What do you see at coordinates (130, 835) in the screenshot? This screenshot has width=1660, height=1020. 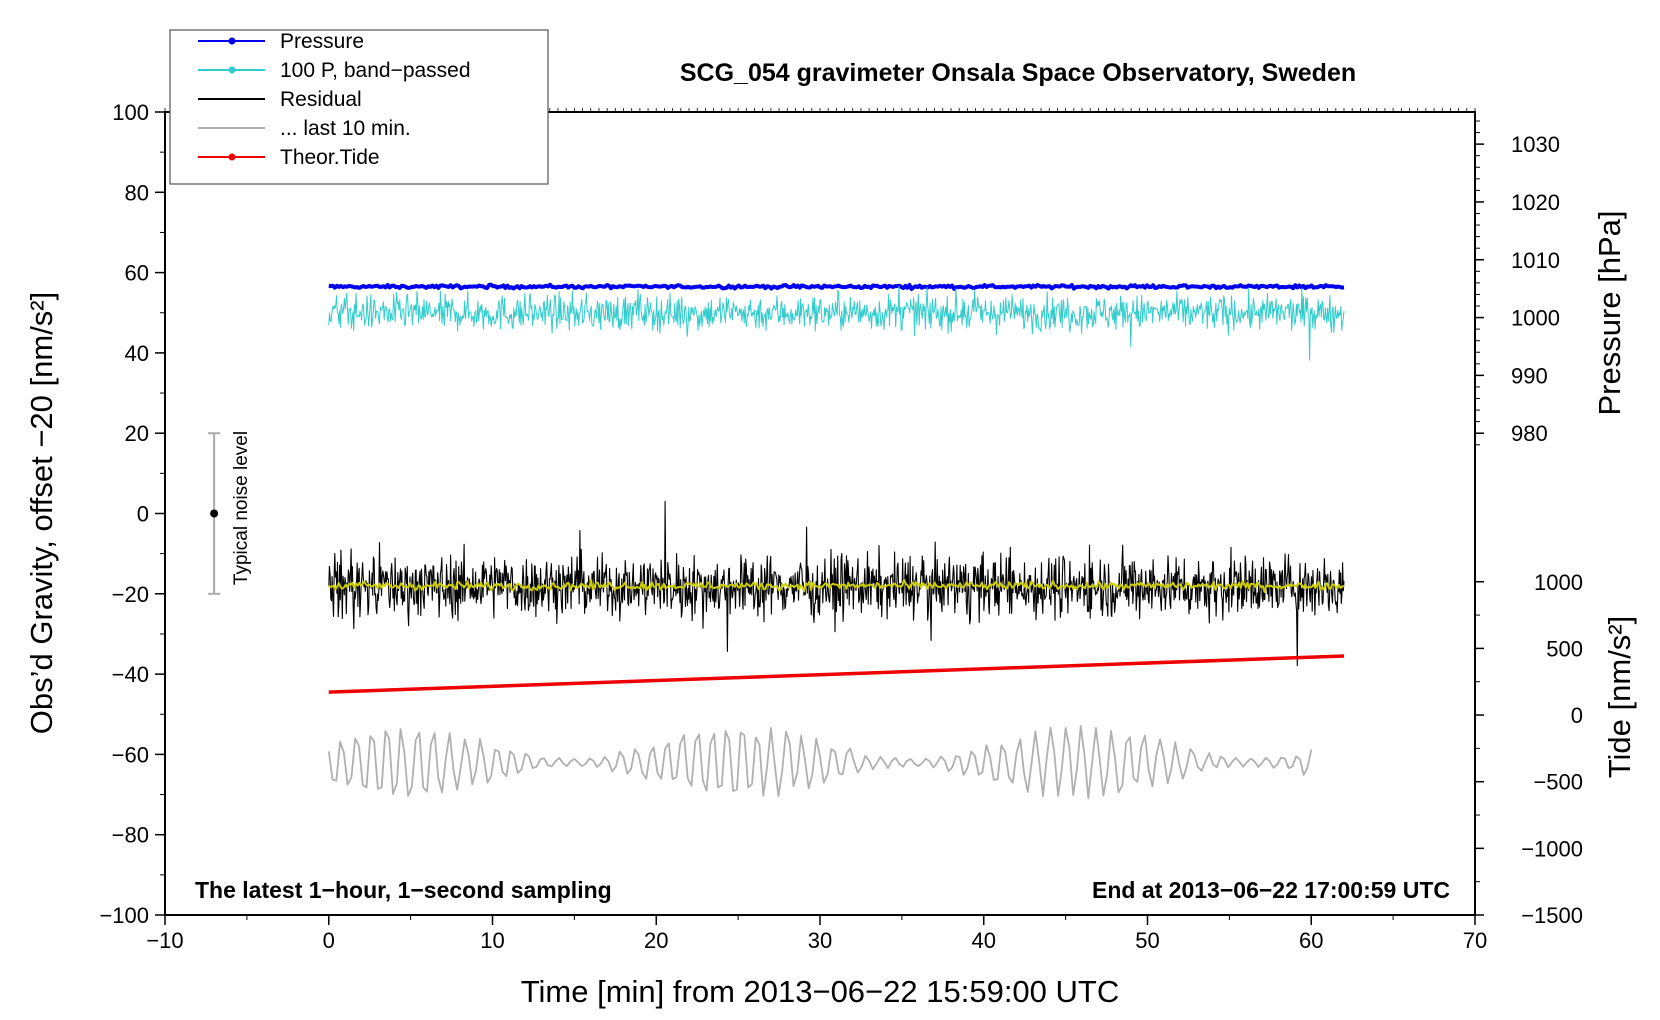 I see `y-tick-label: −80` at bounding box center [130, 835].